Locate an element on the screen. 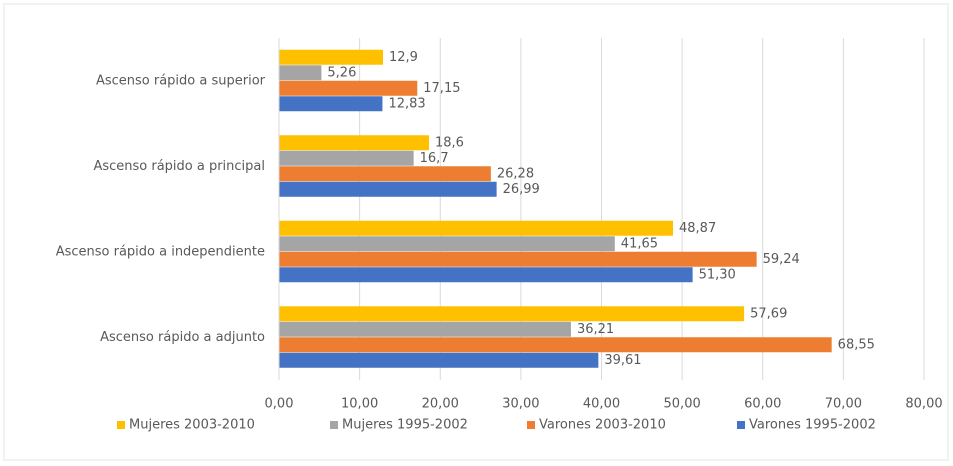 Image resolution: width=953 pixels, height=466 pixels. x-tick-label: 50,00 is located at coordinates (682, 404).